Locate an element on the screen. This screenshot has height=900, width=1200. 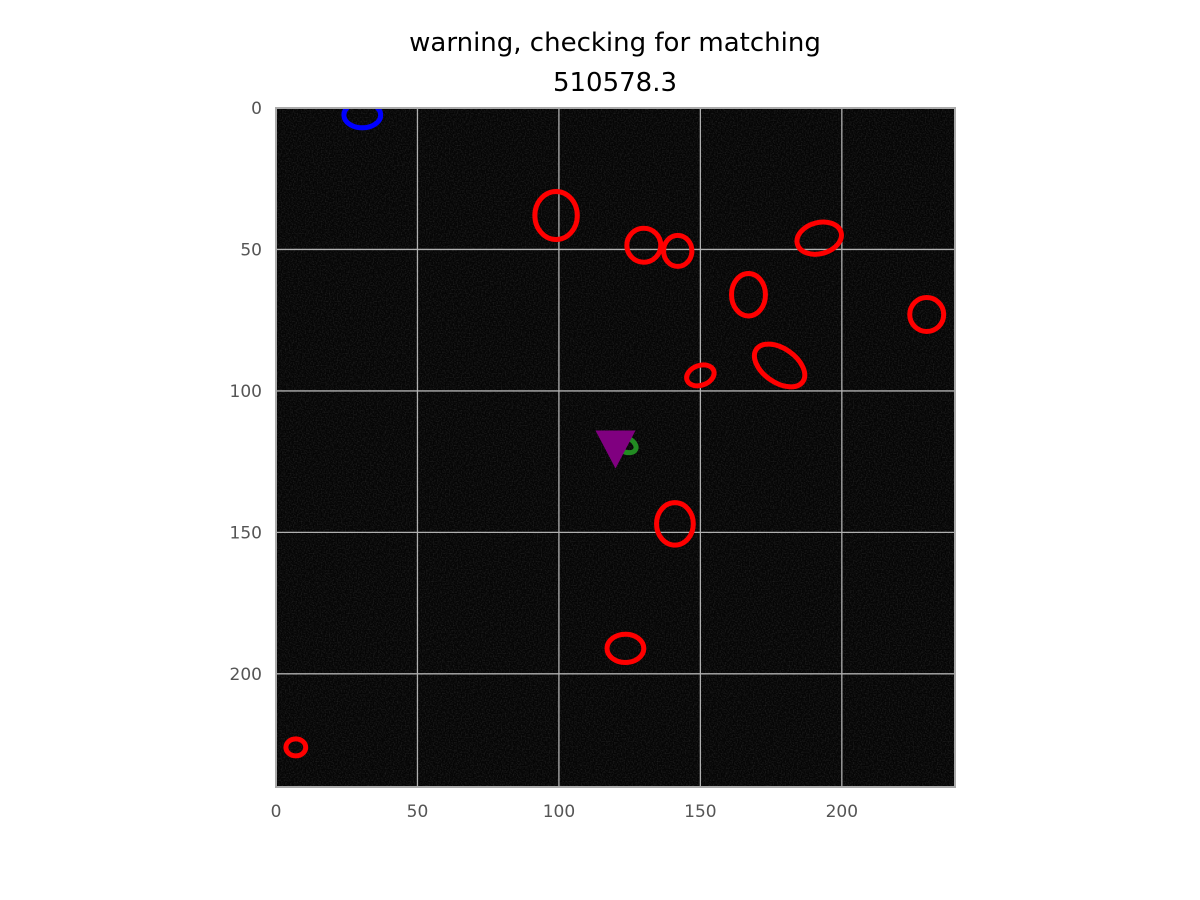
y-tick-label: 50 is located at coordinates (251, 250).